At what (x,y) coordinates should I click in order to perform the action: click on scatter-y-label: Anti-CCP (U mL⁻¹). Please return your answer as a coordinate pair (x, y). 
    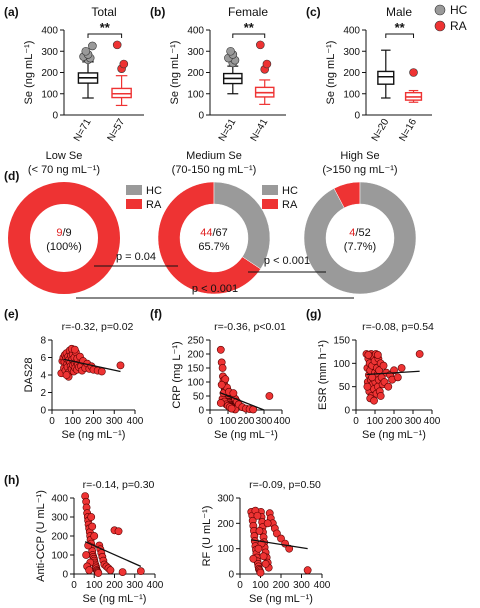
    Looking at the image, I should click on (41, 536).